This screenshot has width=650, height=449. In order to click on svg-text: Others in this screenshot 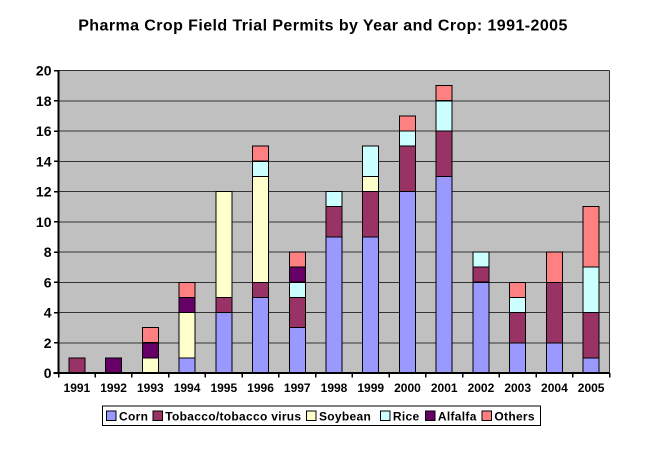, I will do `click(514, 416)`.